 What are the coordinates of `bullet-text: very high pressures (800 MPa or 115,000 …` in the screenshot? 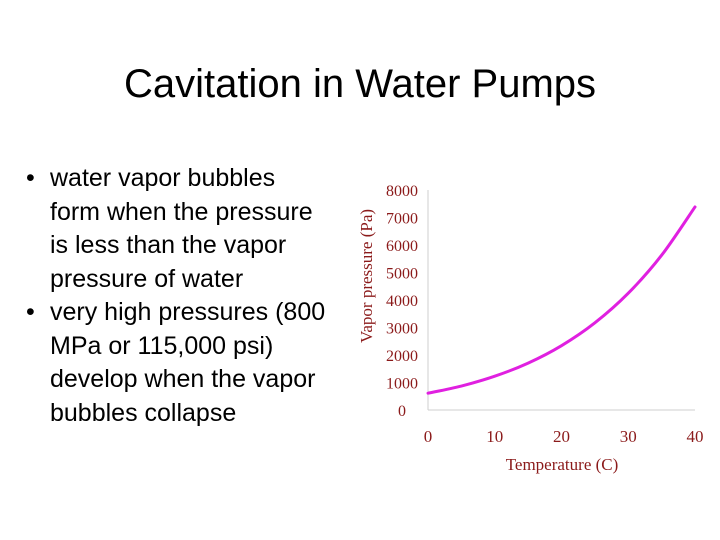 It's located at (188, 362).